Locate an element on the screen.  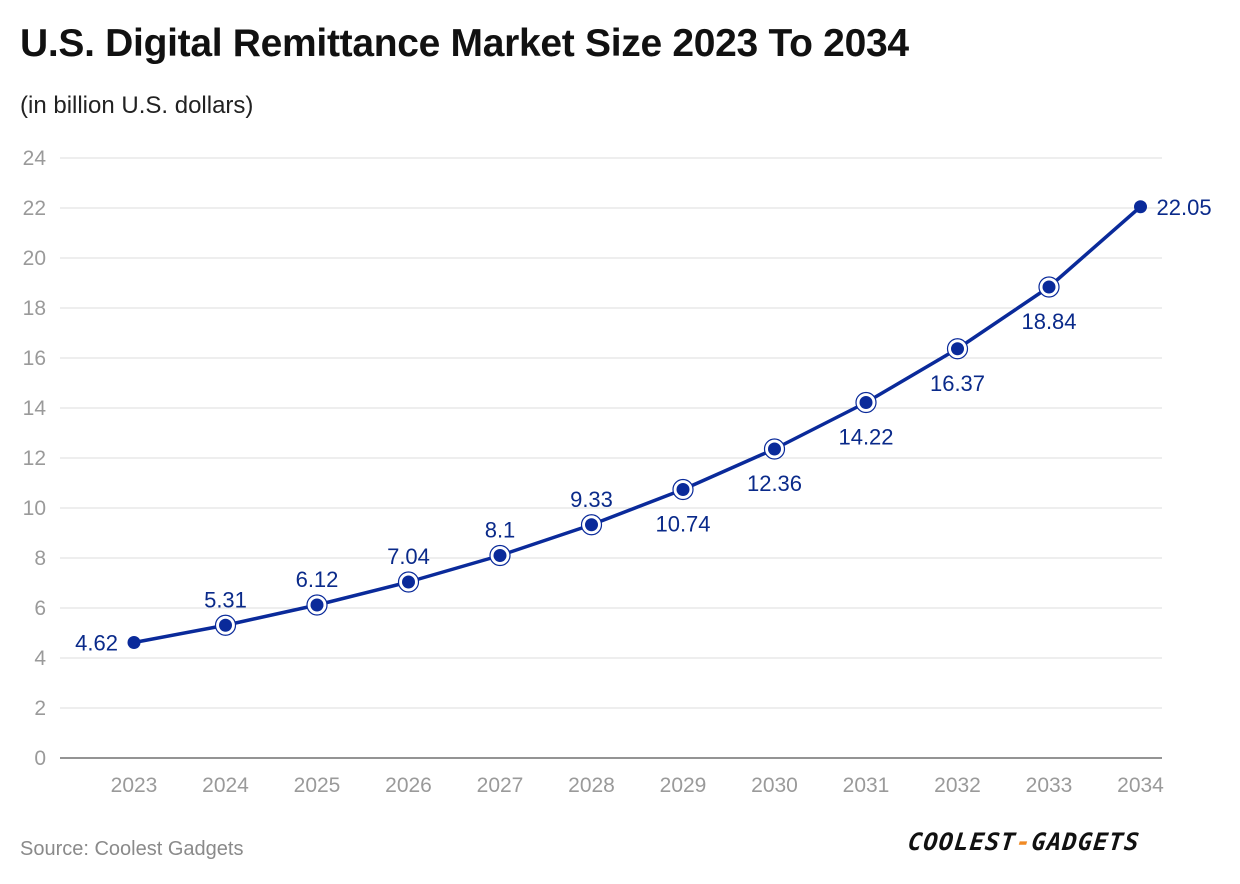
data-label: 22.05 is located at coordinates (1184, 207).